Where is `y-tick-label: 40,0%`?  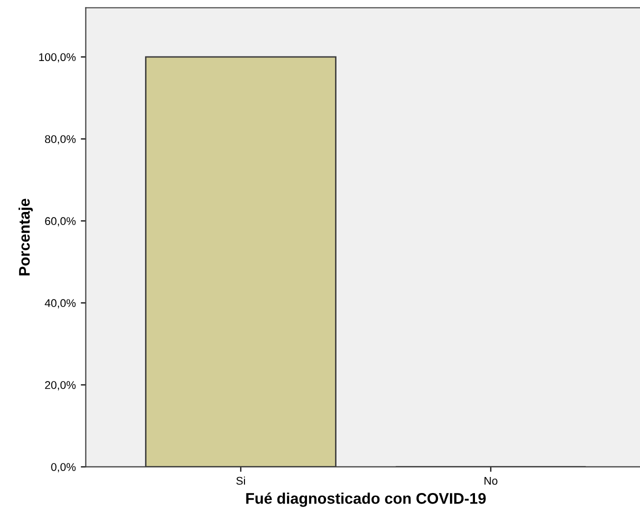
y-tick-label: 40,0% is located at coordinates (60, 303).